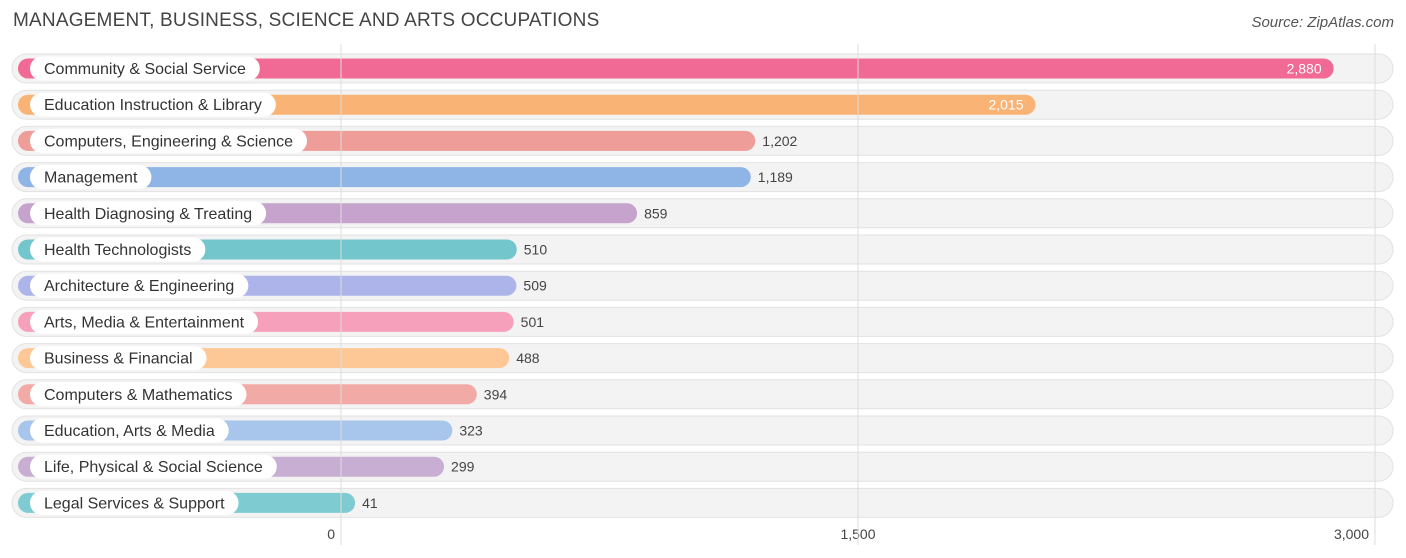  I want to click on category-label: Education, Arts & Media, so click(129, 431).